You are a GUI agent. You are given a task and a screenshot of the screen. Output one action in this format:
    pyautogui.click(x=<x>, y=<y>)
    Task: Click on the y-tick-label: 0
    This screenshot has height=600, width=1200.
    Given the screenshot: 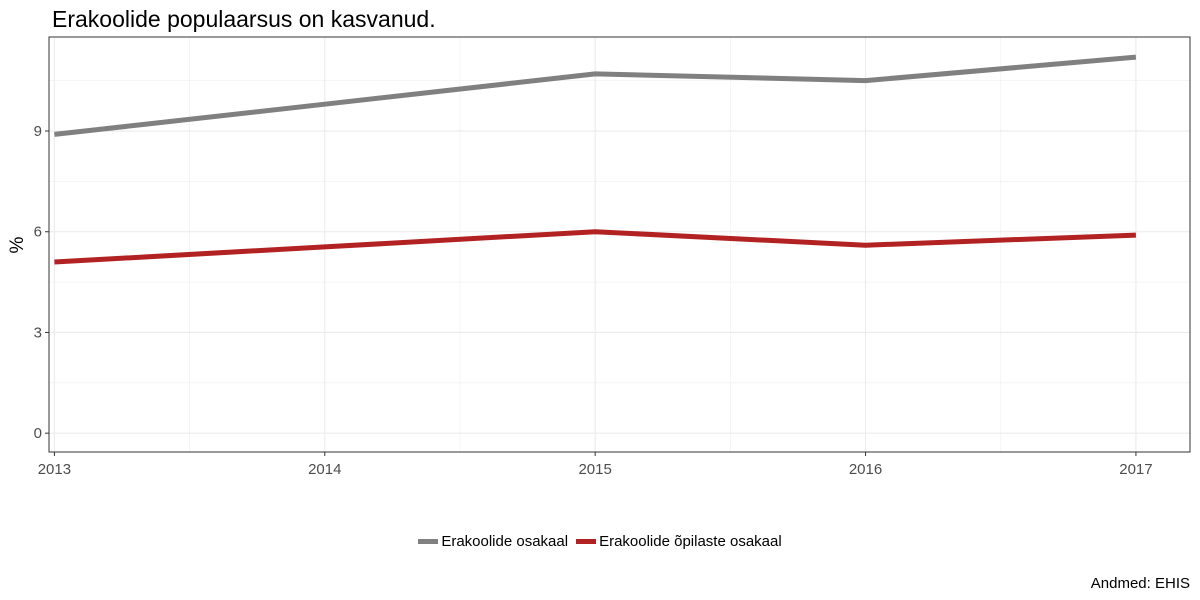 What is the action you would take?
    pyautogui.click(x=38, y=433)
    